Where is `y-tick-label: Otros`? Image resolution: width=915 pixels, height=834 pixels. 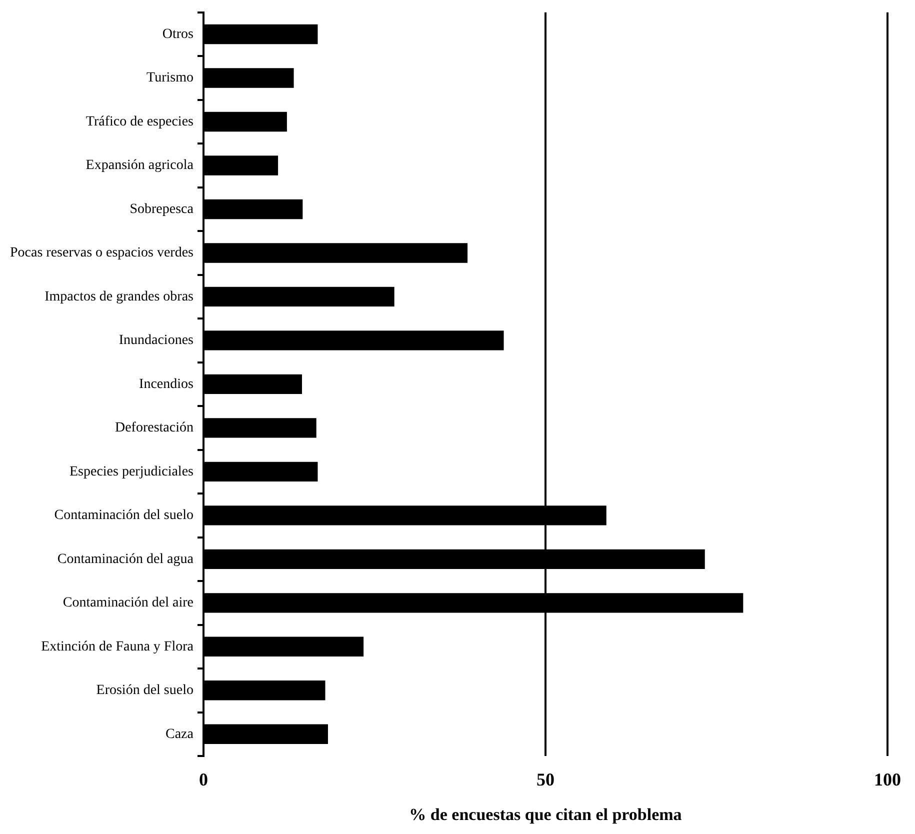
y-tick-label: Otros is located at coordinates (178, 34).